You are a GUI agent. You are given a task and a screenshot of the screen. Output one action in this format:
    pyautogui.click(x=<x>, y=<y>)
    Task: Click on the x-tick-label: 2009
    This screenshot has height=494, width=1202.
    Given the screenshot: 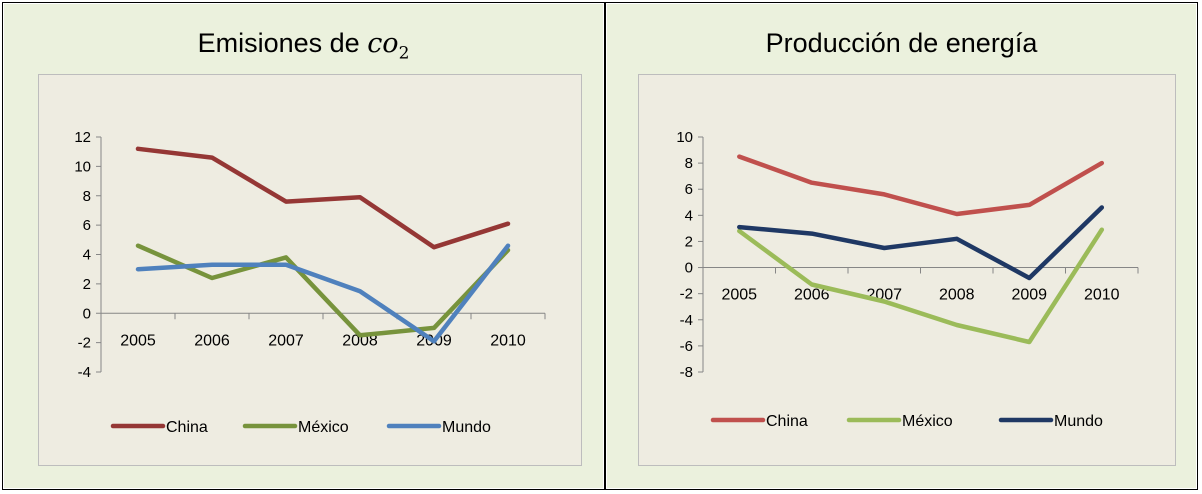 What is the action you would take?
    pyautogui.click(x=1029, y=295)
    